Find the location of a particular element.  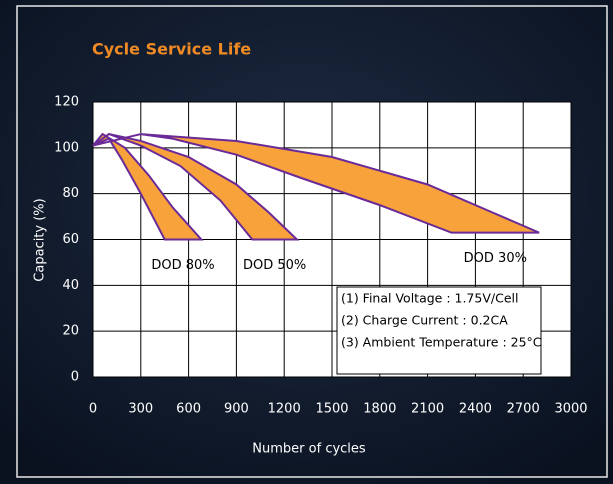

x-tick-label: 600 is located at coordinates (188, 409).